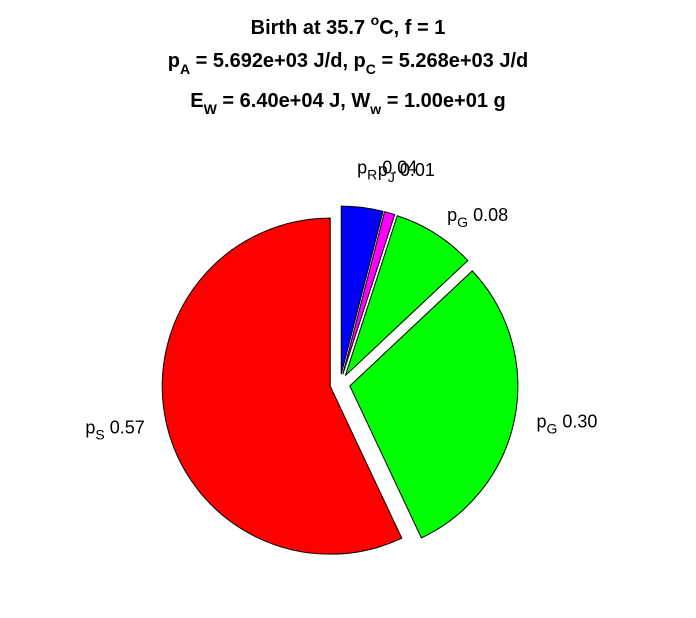 Image resolution: width=696 pixels, height=618 pixels. What do you see at coordinates (174, 61) in the screenshot?
I see `title-segment: p` at bounding box center [174, 61].